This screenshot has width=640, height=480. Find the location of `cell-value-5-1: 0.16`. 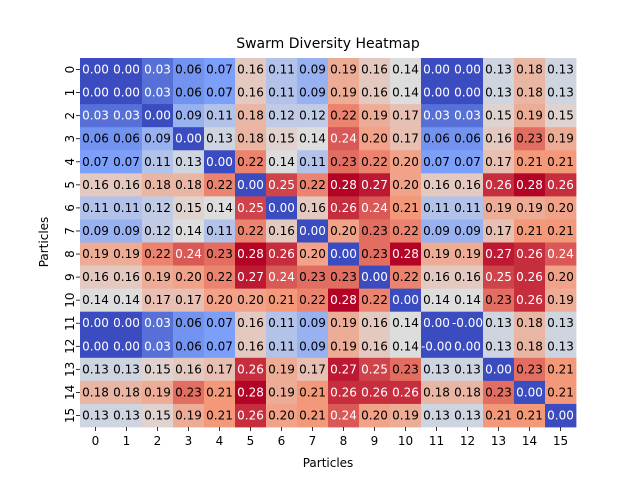

cell-value-5-1: 0.16 is located at coordinates (126, 185).